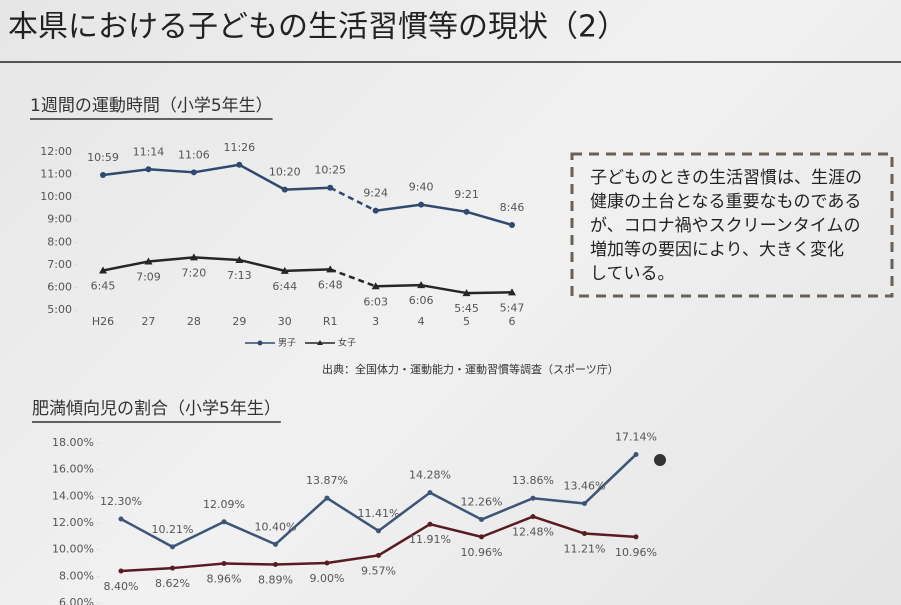 The width and height of the screenshot is (901, 605). What do you see at coordinates (149, 151) in the screenshot?
I see `value-label: 11:14` at bounding box center [149, 151].